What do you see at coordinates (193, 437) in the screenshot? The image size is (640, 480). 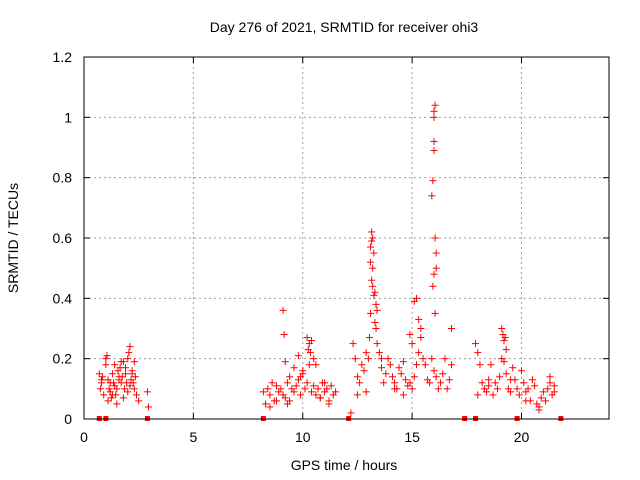 I see `x-tick-label: 5` at bounding box center [193, 437].